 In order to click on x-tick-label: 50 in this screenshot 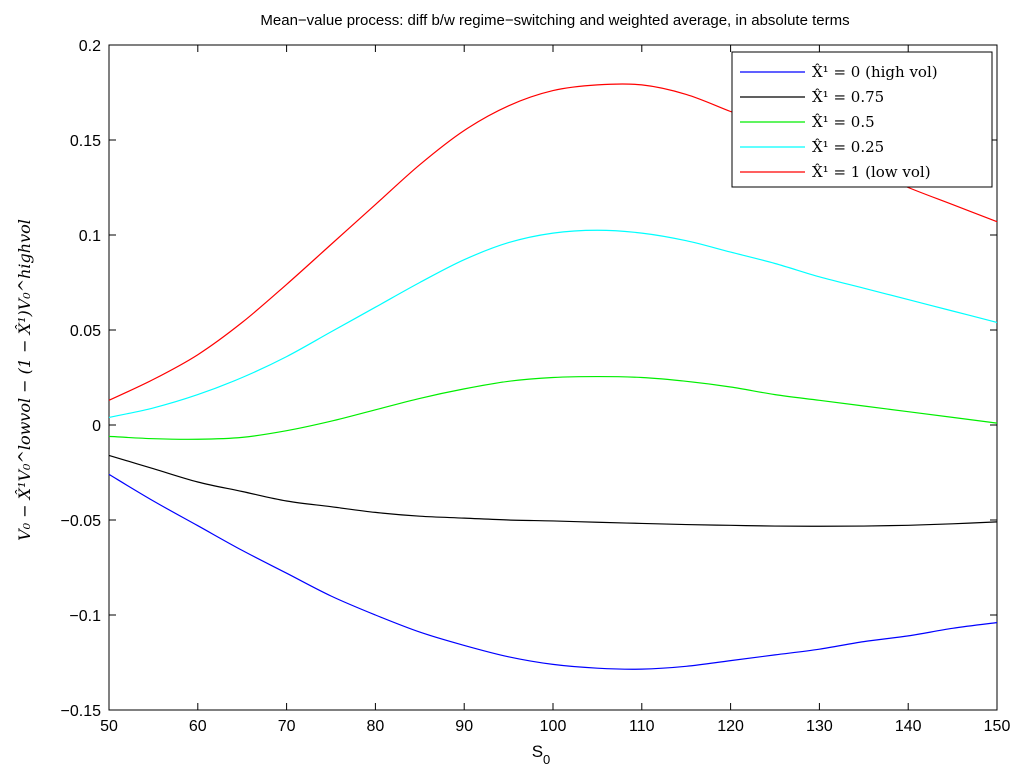, I will do `click(109, 726)`.